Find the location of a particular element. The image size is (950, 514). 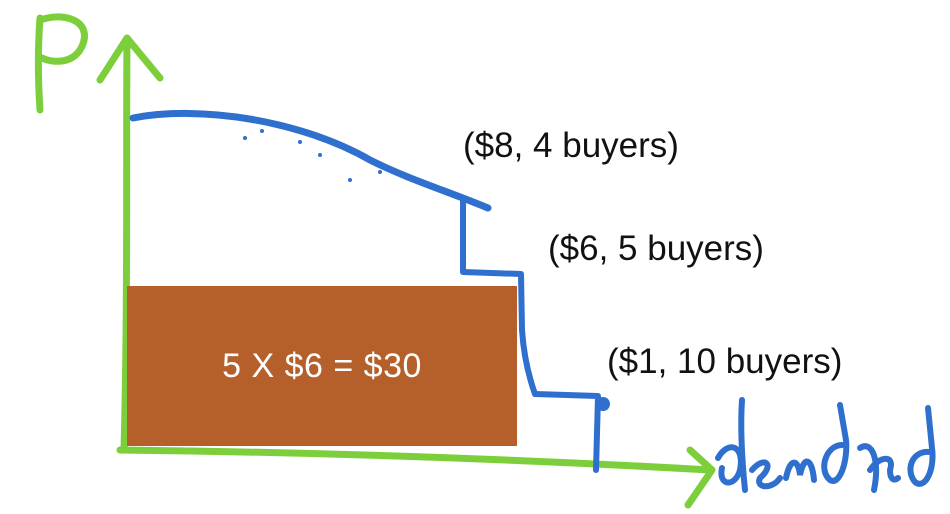

point-label-8: ($8, 4 buyers) is located at coordinates (571, 145).